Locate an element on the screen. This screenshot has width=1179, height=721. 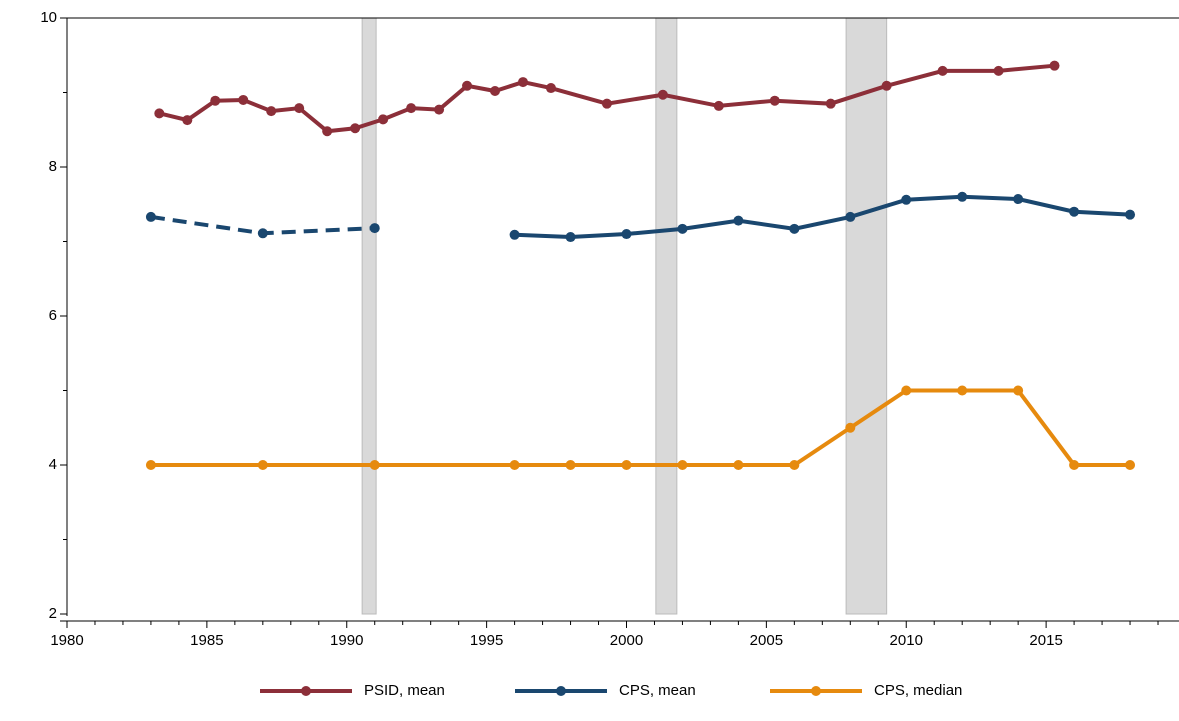
y-tick-label: 2 is located at coordinates (53, 613).